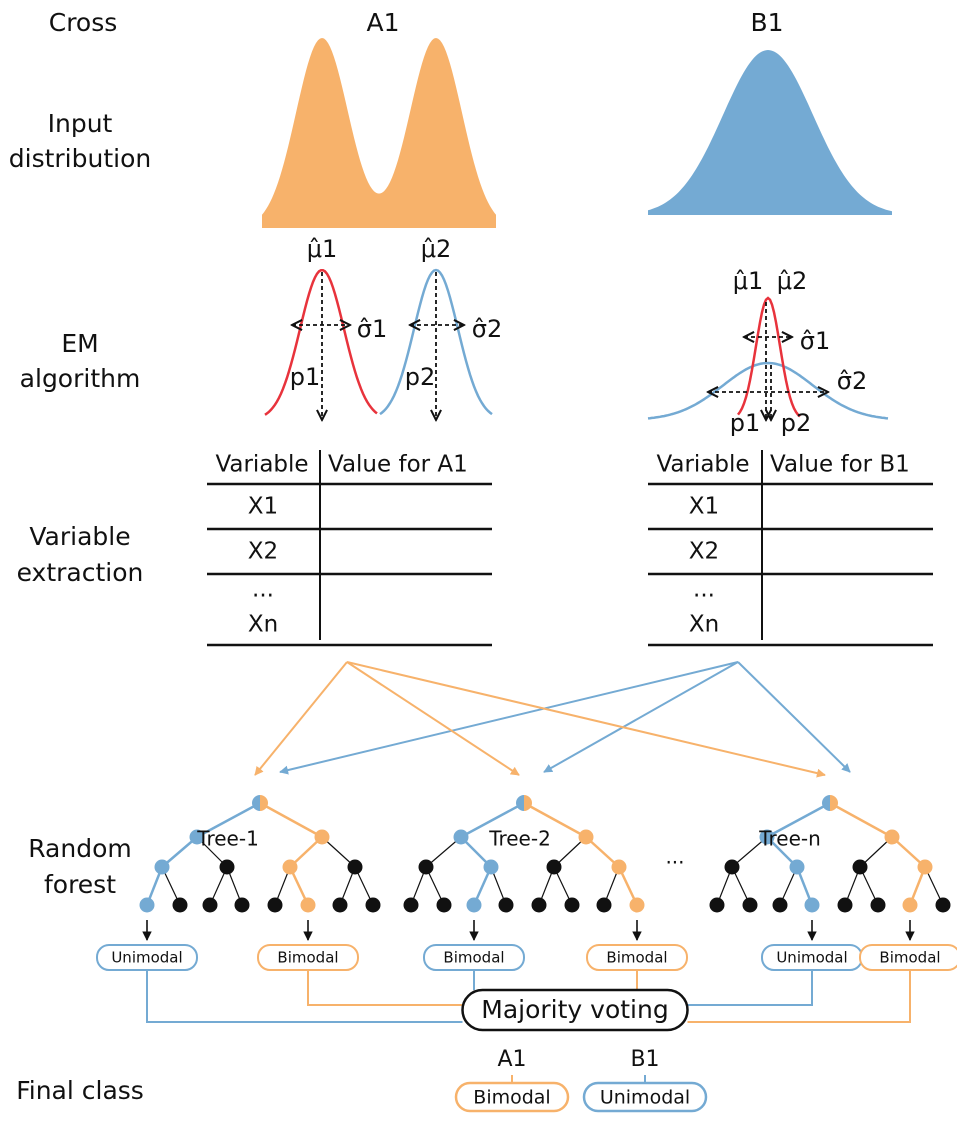  Describe the element at coordinates (80, 1090) in the screenshot. I see `row-label: Final class` at that location.